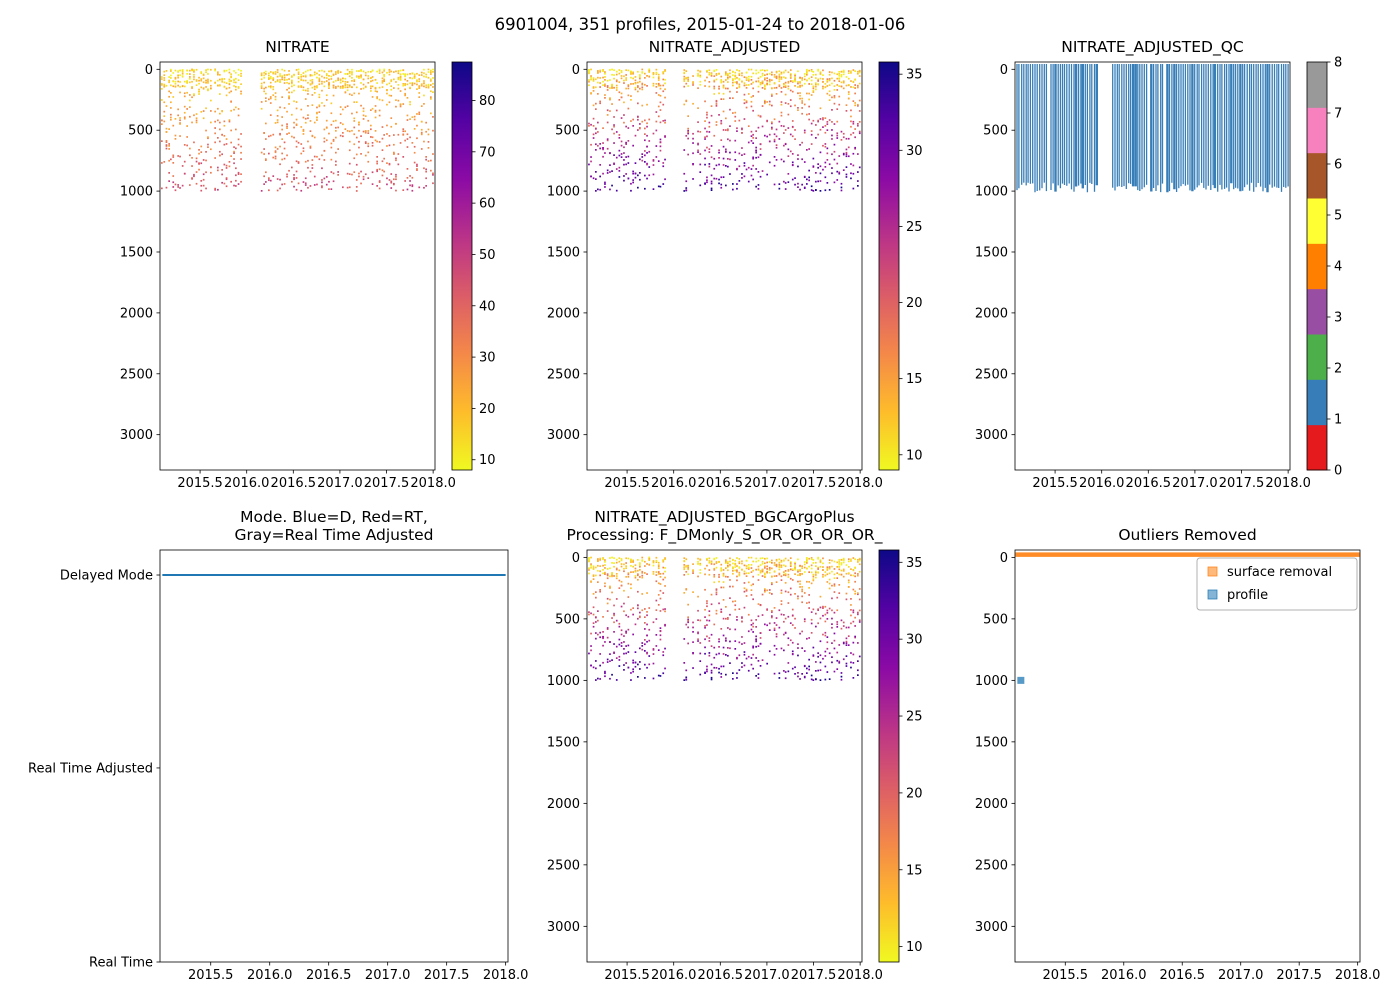 The width and height of the screenshot is (1400, 1000). What do you see at coordinates (914, 563) in the screenshot?
I see `colorbar-tick-label: 35` at bounding box center [914, 563].